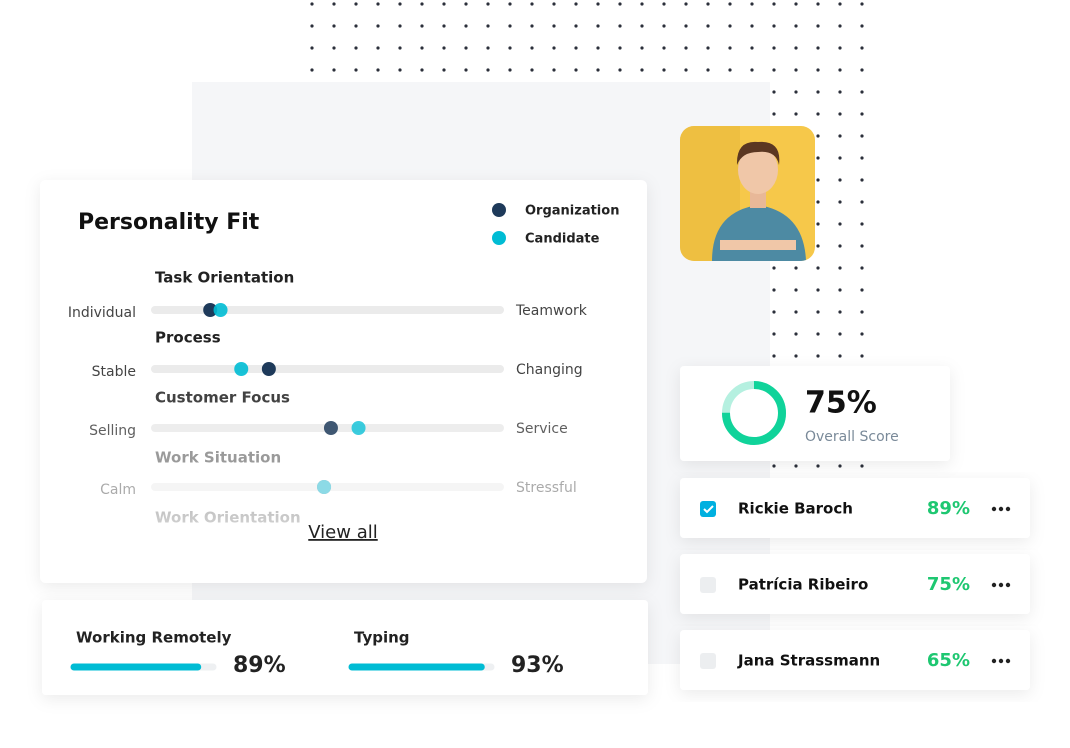 Image resolution: width=1070 pixels, height=748 pixels. Describe the element at coordinates (948, 584) in the screenshot. I see `candidate-score: 75%` at that location.